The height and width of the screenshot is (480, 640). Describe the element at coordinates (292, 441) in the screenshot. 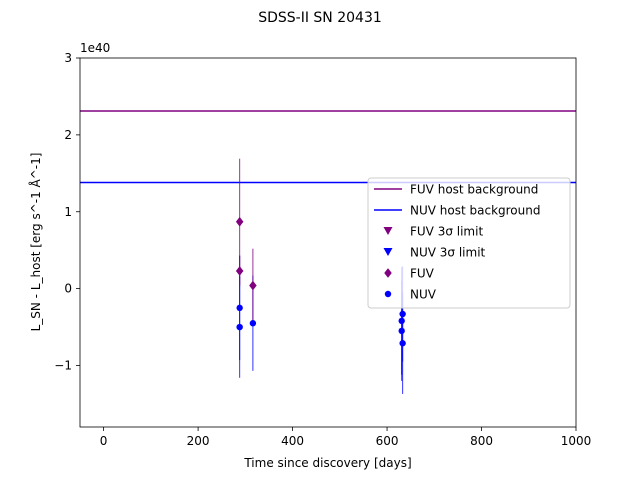

I see `x-tick-label-400: 400` at that location.